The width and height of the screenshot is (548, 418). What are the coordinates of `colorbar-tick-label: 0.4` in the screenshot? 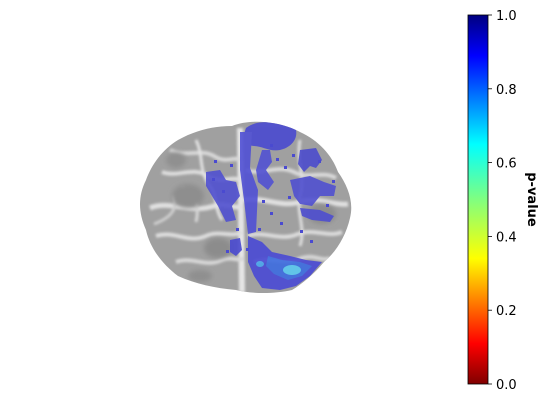 It's located at (506, 237).